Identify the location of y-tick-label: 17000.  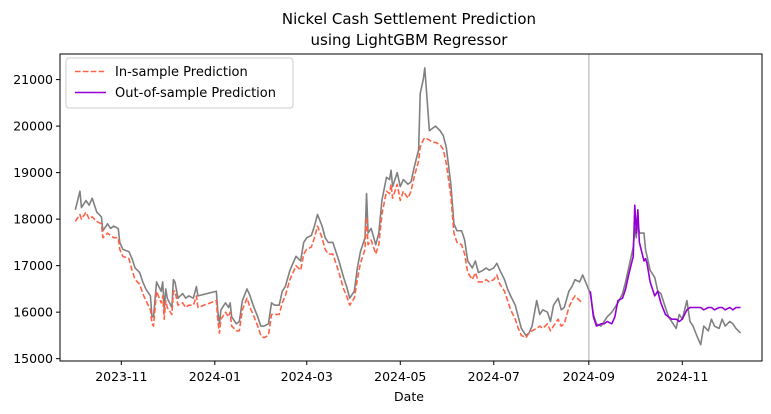
(33, 265).